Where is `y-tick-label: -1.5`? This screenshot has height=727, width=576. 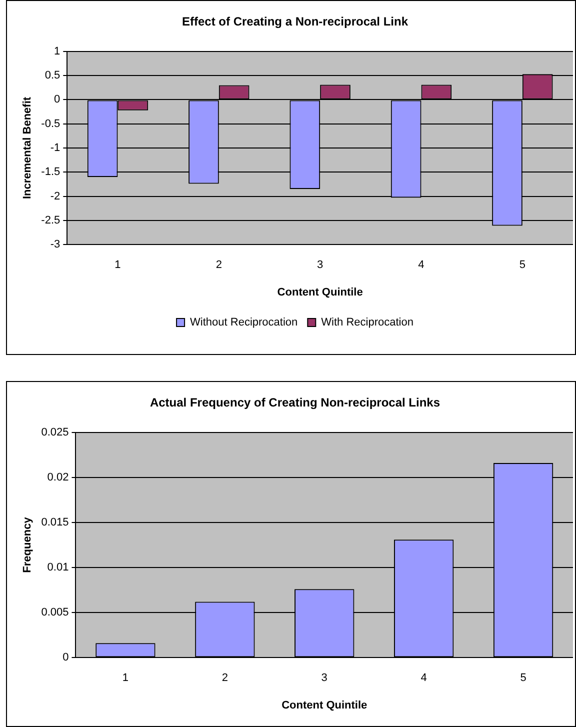
y-tick-label: -1.5 is located at coordinates (50, 172).